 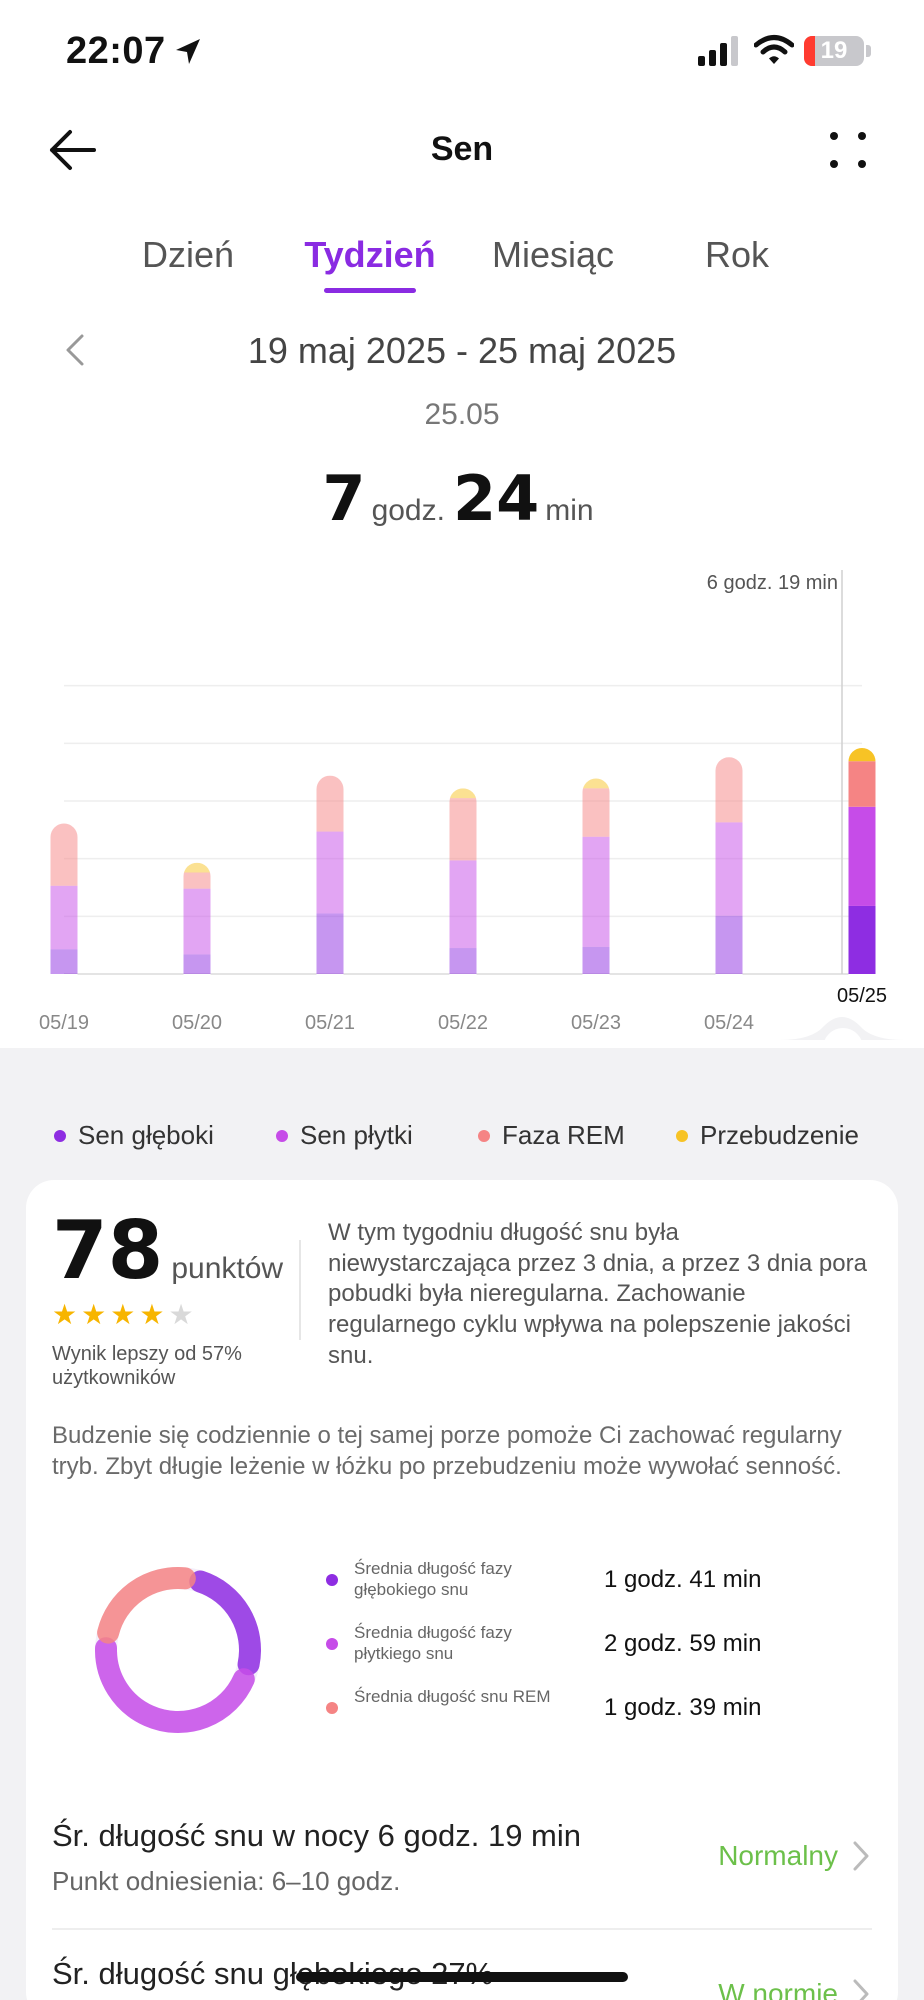 I want to click on location-arrow-icon, so click(x=188, y=51).